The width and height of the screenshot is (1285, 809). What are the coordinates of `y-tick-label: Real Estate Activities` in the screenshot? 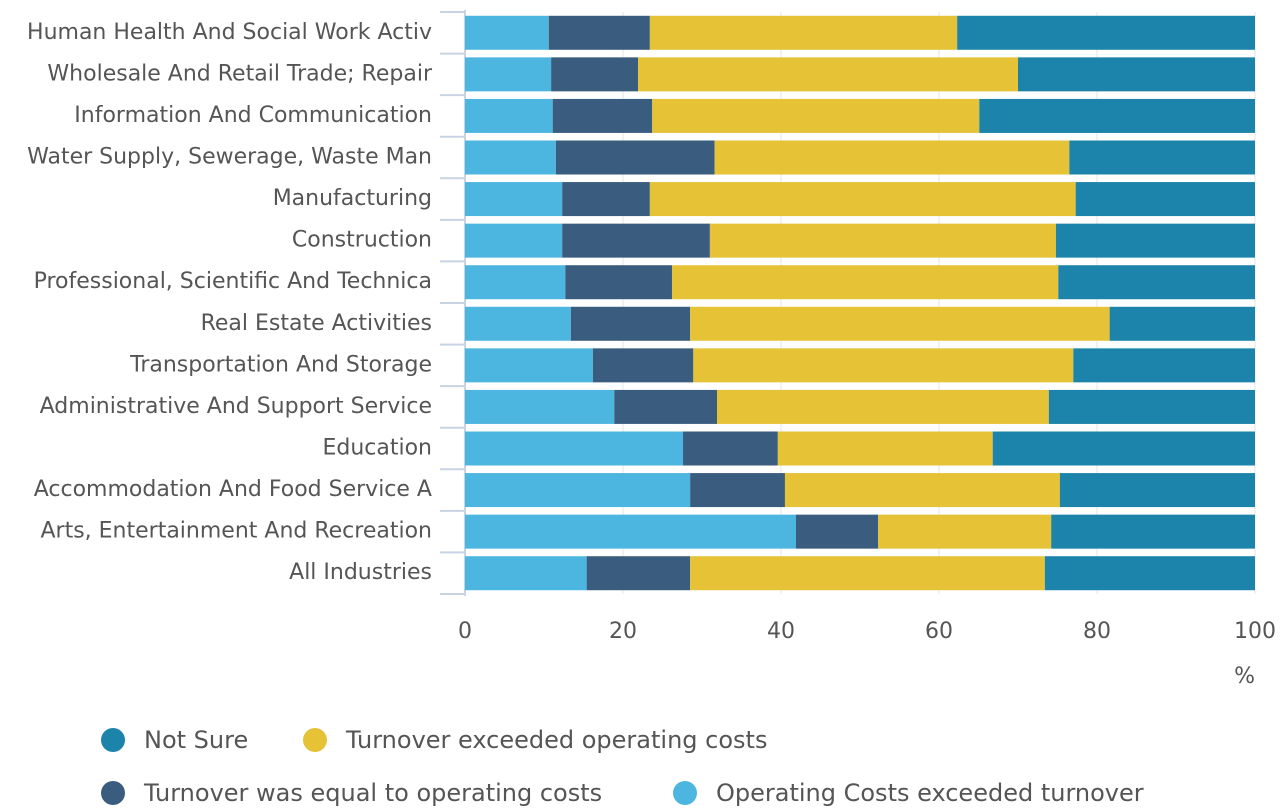 It's located at (316, 323).